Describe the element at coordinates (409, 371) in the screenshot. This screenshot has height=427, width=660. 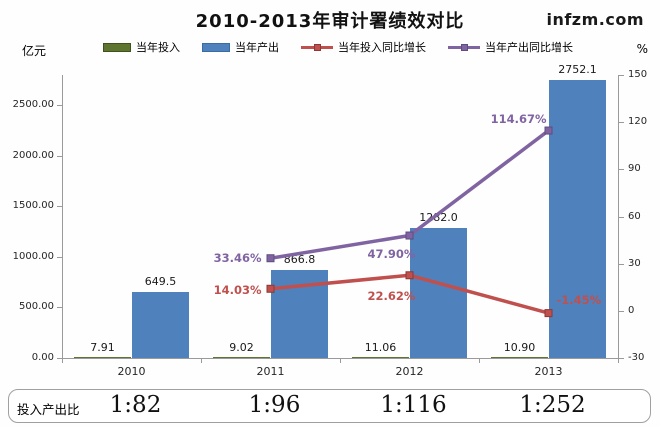
I see `x-axis-label: 2012` at that location.